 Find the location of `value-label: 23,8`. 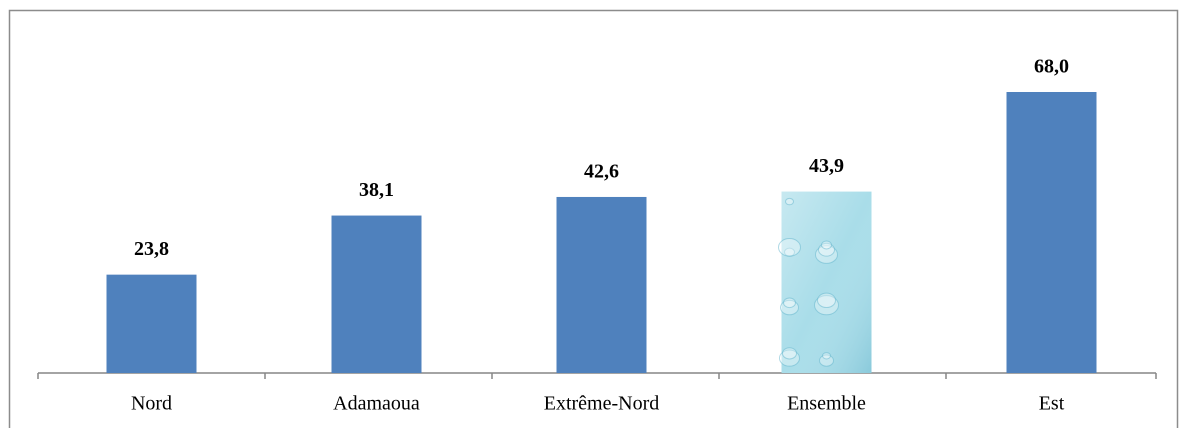

value-label: 23,8 is located at coordinates (151, 249).